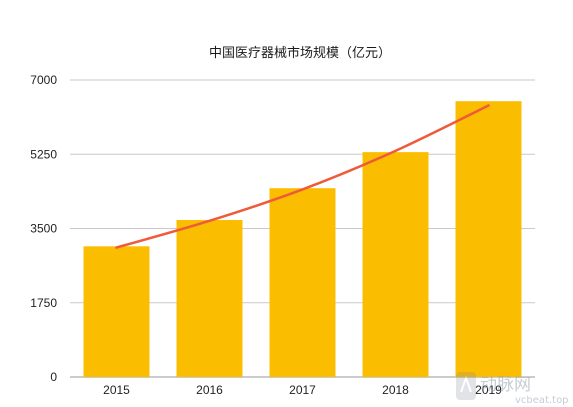 The width and height of the screenshot is (573, 407). I want to click on y-tick-label: 7000, so click(43, 80).